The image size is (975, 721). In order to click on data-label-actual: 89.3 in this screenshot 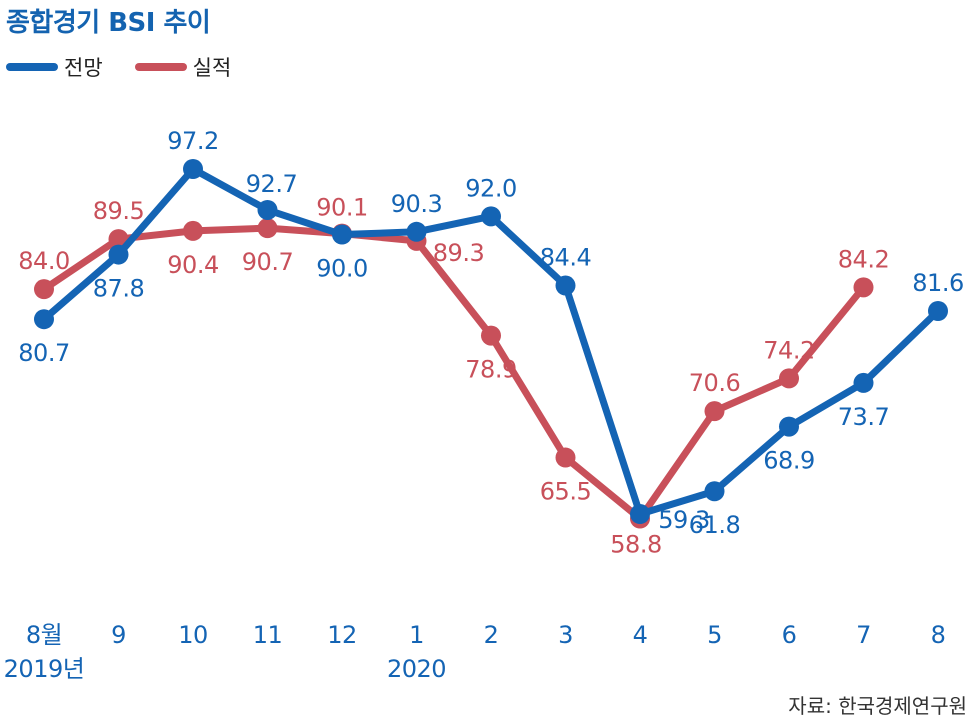, I will do `click(458, 253)`.